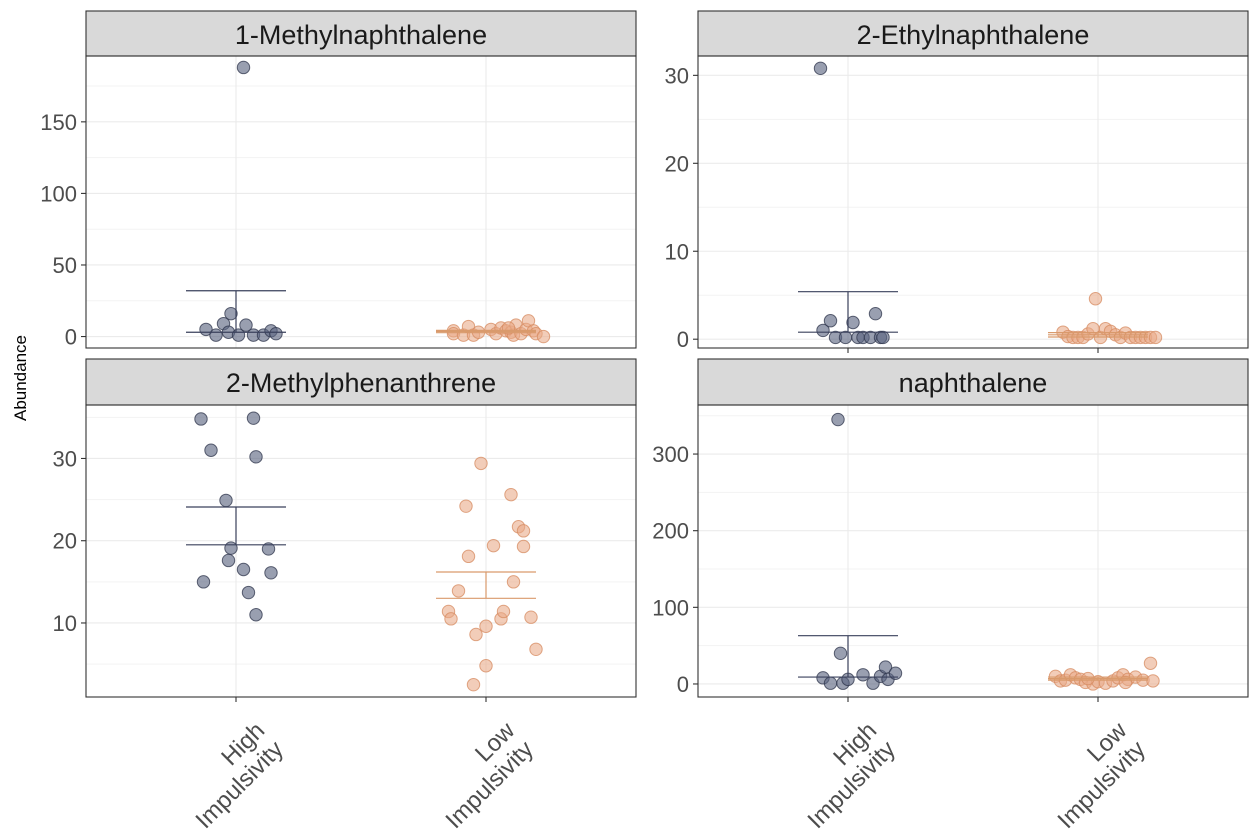 This screenshot has height=839, width=1259. I want to click on facet-title: 2-Methylphenanthrene, so click(361, 383).